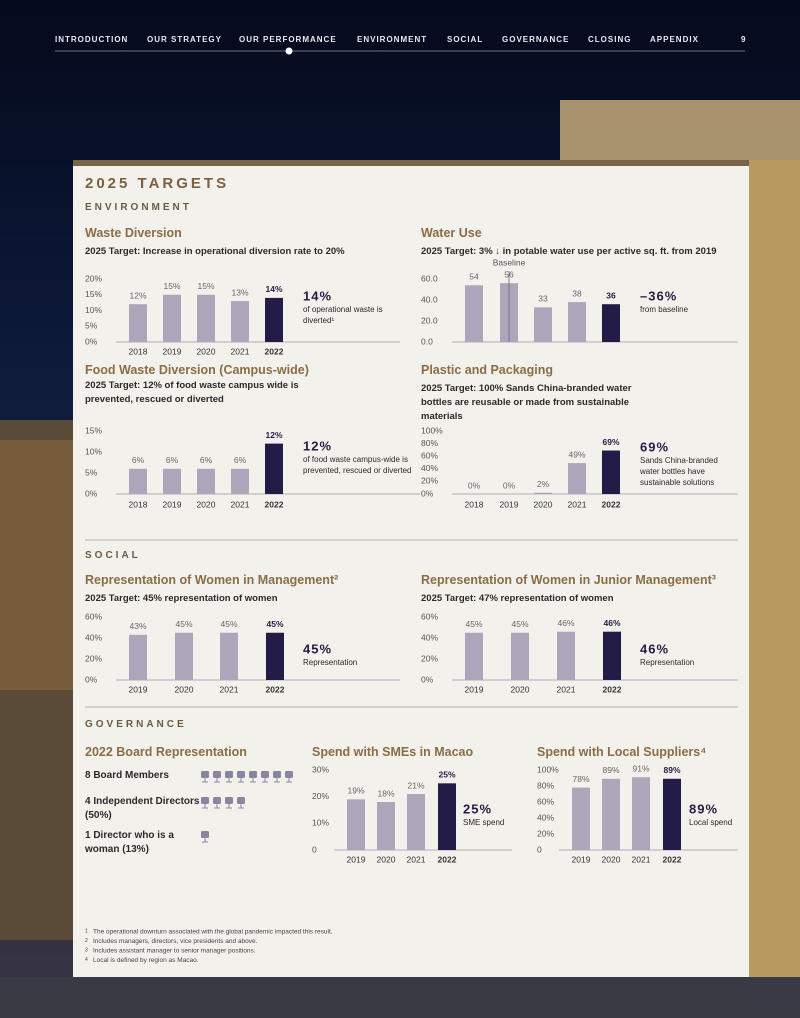  Describe the element at coordinates (93, 294) in the screenshot. I see `y-tick-label: 15%` at that location.